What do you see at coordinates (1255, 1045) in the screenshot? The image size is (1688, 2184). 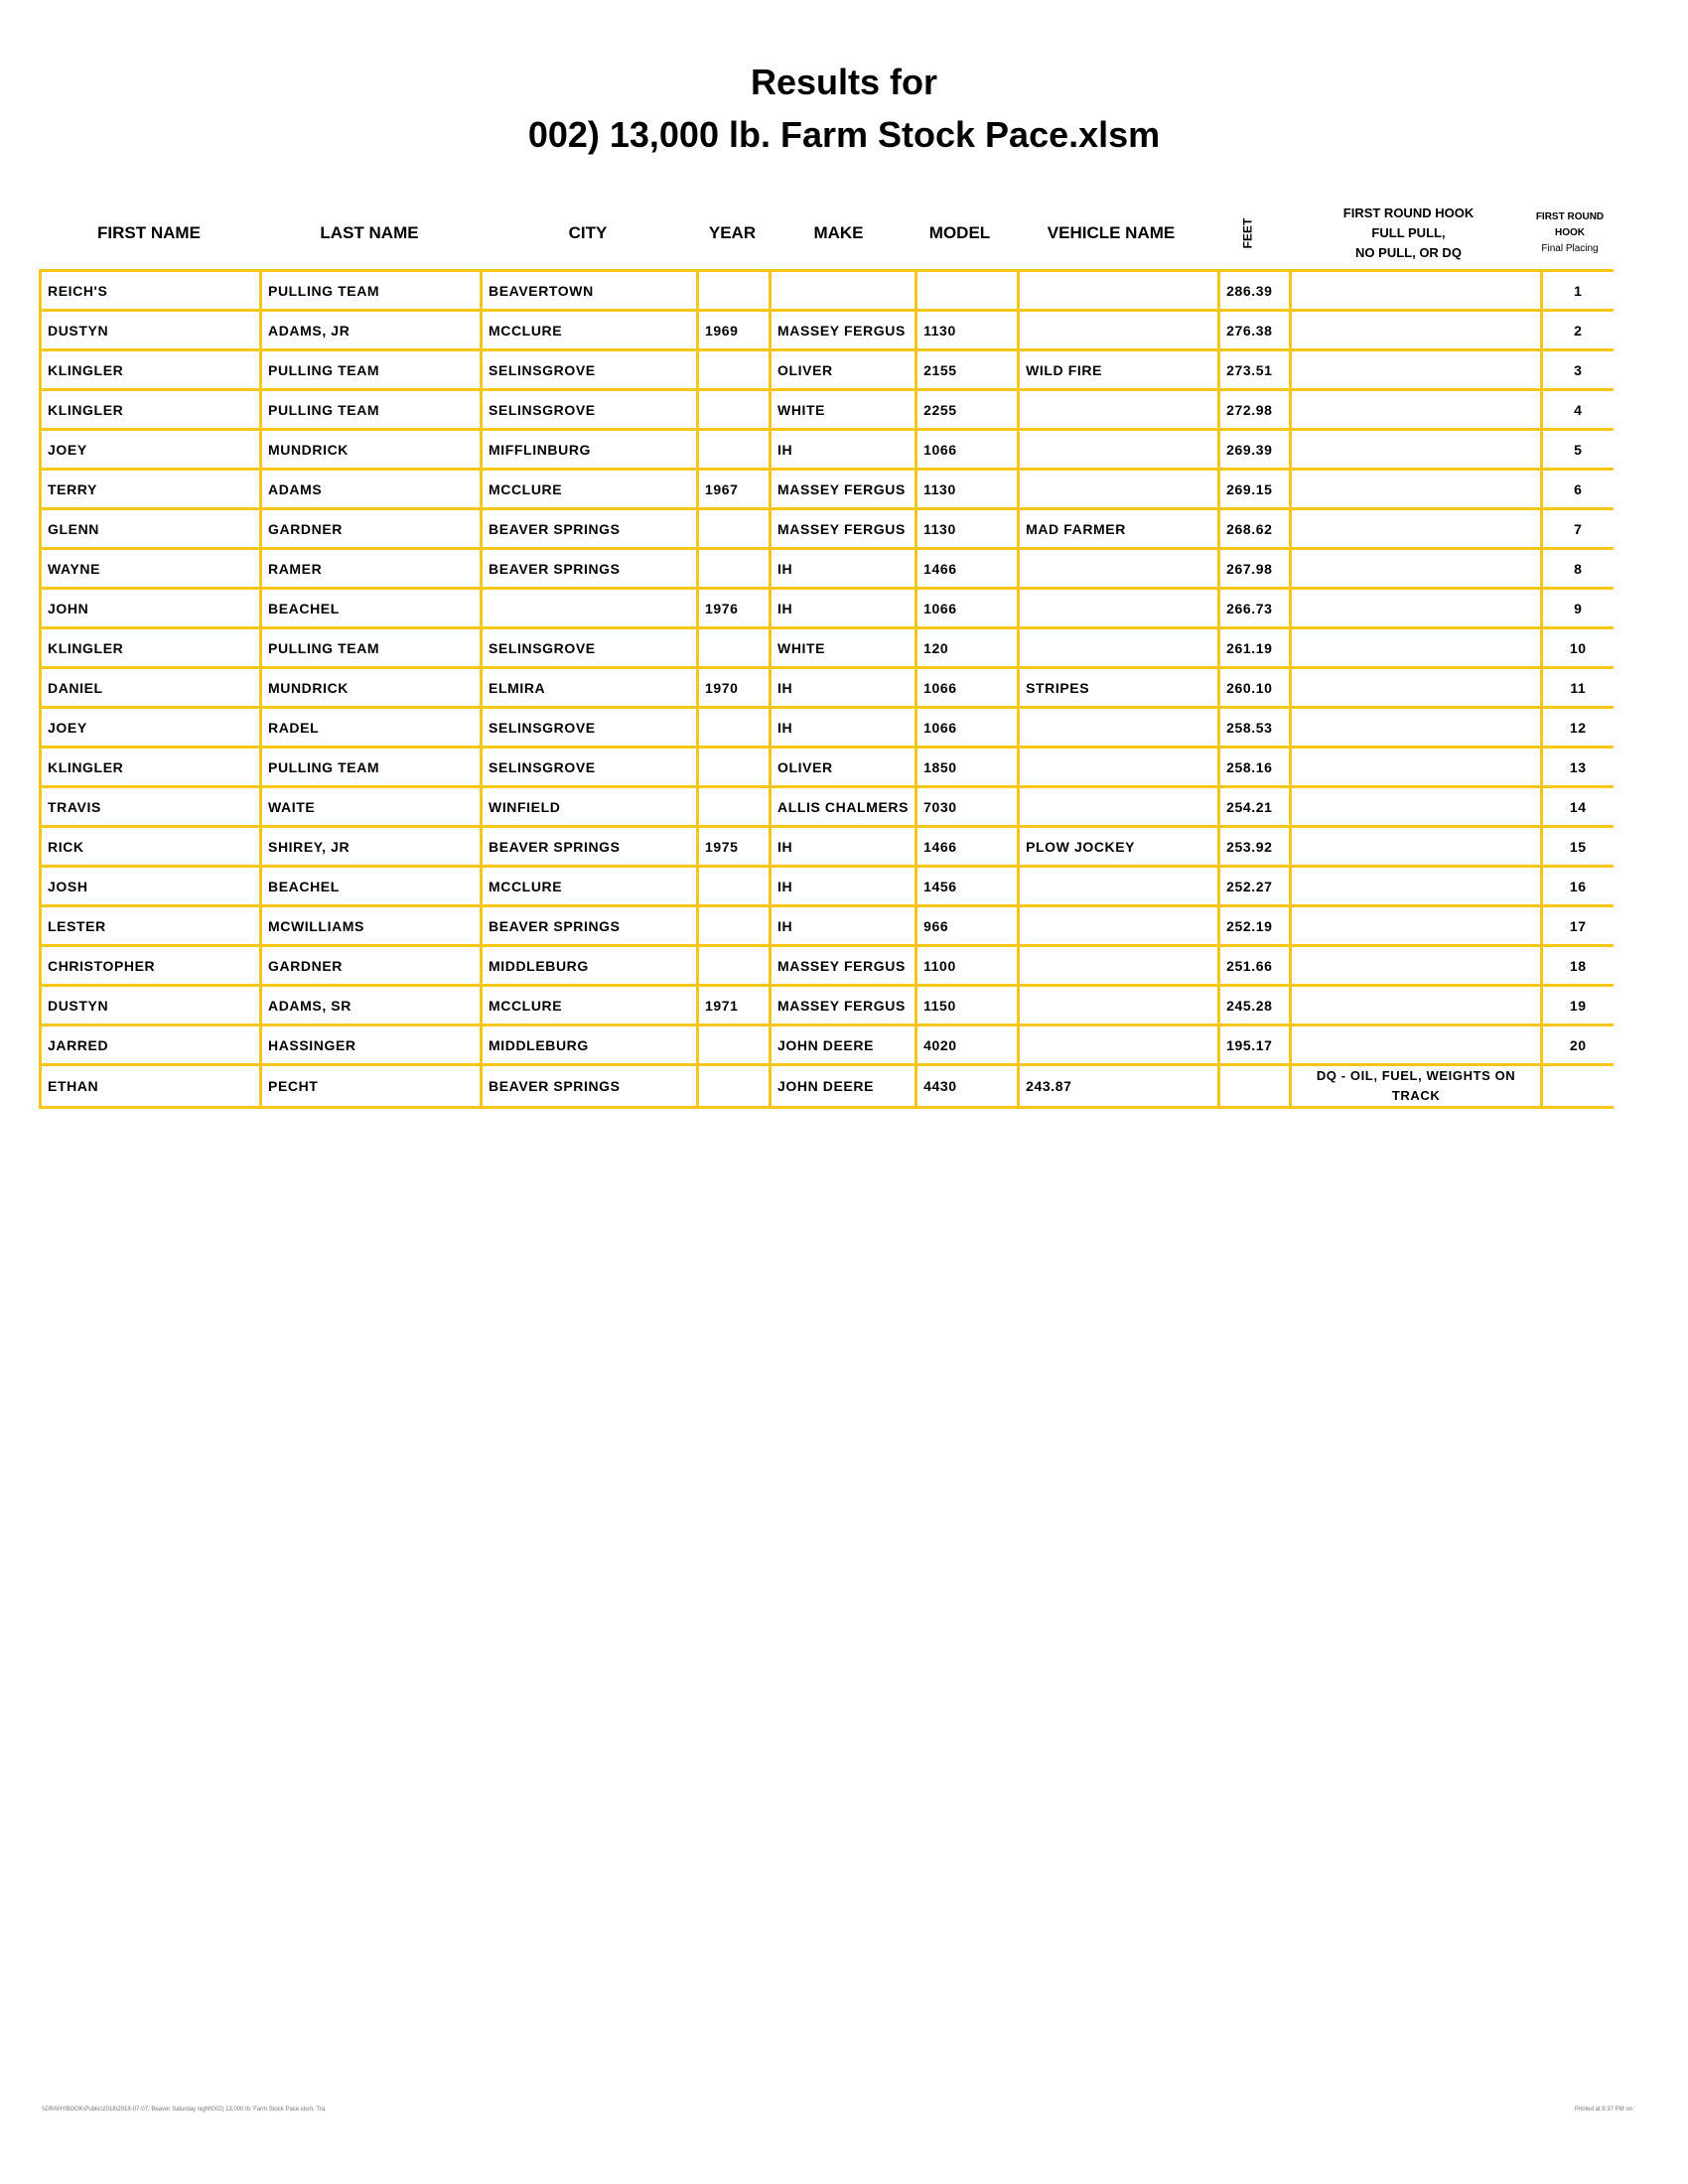 I see `cell-feet: 195.17` at bounding box center [1255, 1045].